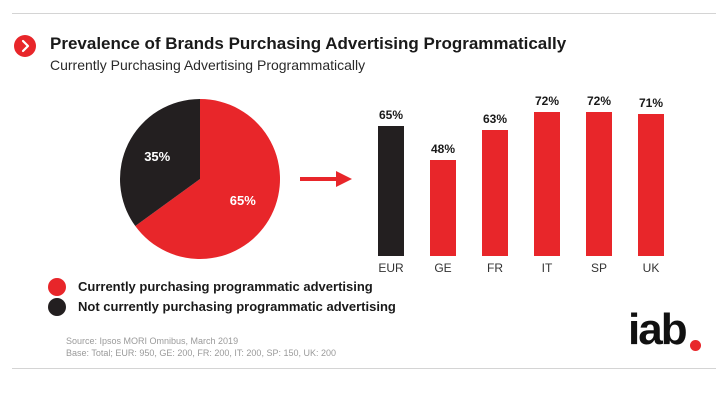 The height and width of the screenshot is (401, 728). What do you see at coordinates (391, 268) in the screenshot?
I see `x-tick-label: EUR` at bounding box center [391, 268].